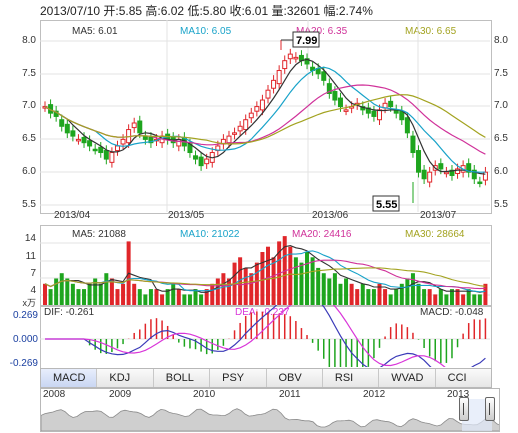  I want to click on price-ytick-left: 7.5, so click(29, 73).